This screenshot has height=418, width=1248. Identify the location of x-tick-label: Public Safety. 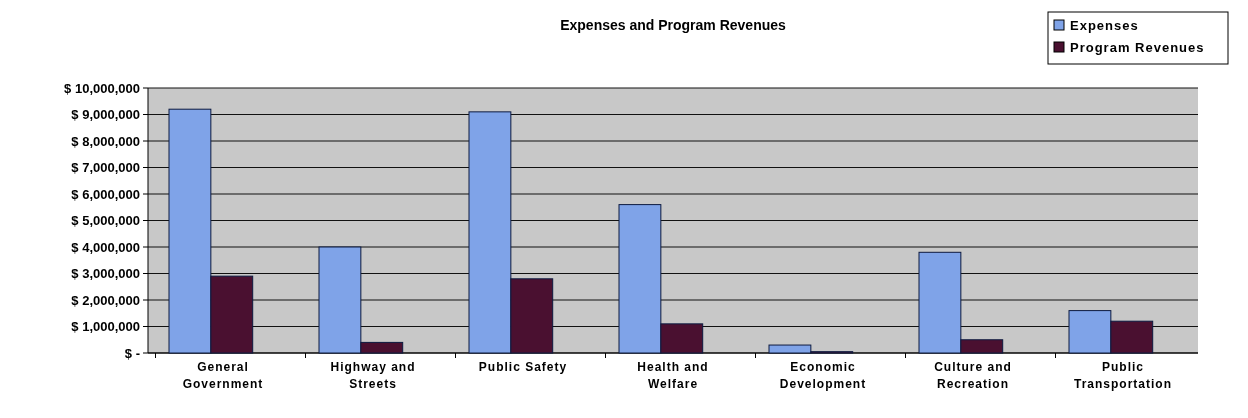
(523, 367).